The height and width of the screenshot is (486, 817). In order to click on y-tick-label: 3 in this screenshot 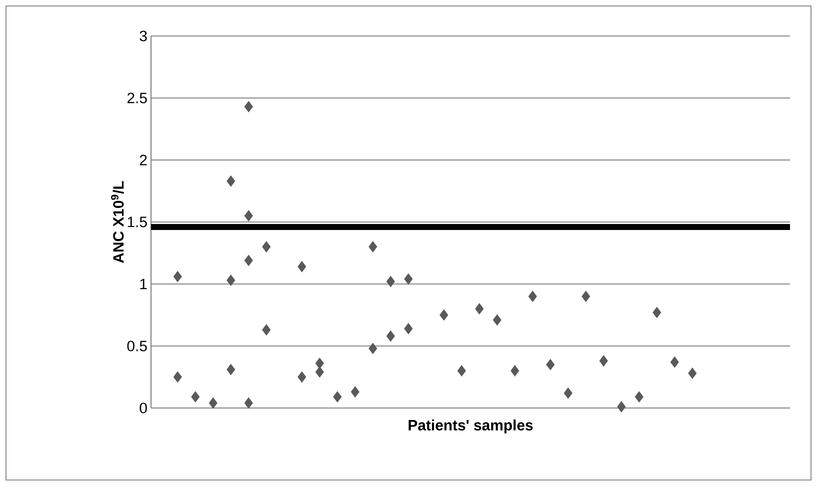, I will do `click(143, 36)`.